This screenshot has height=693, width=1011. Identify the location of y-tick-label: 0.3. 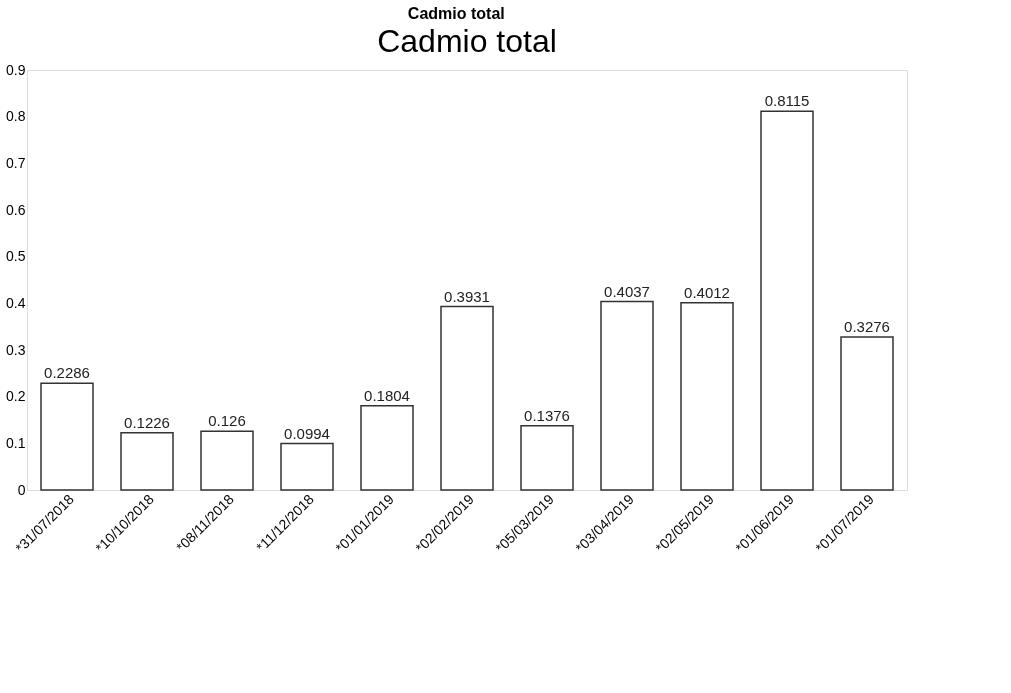
(16, 349).